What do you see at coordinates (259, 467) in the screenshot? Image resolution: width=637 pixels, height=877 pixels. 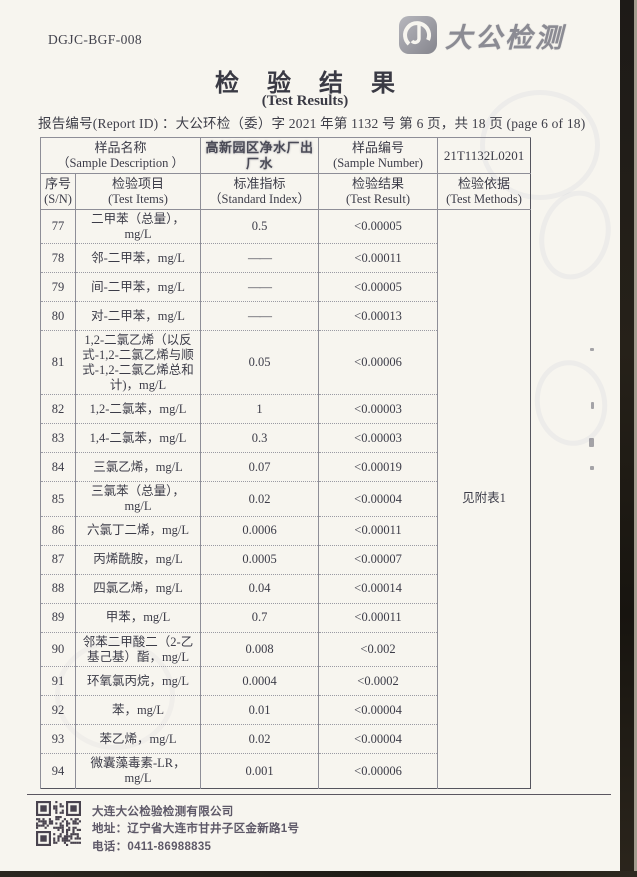 I see `standard-cell: 0.07` at bounding box center [259, 467].